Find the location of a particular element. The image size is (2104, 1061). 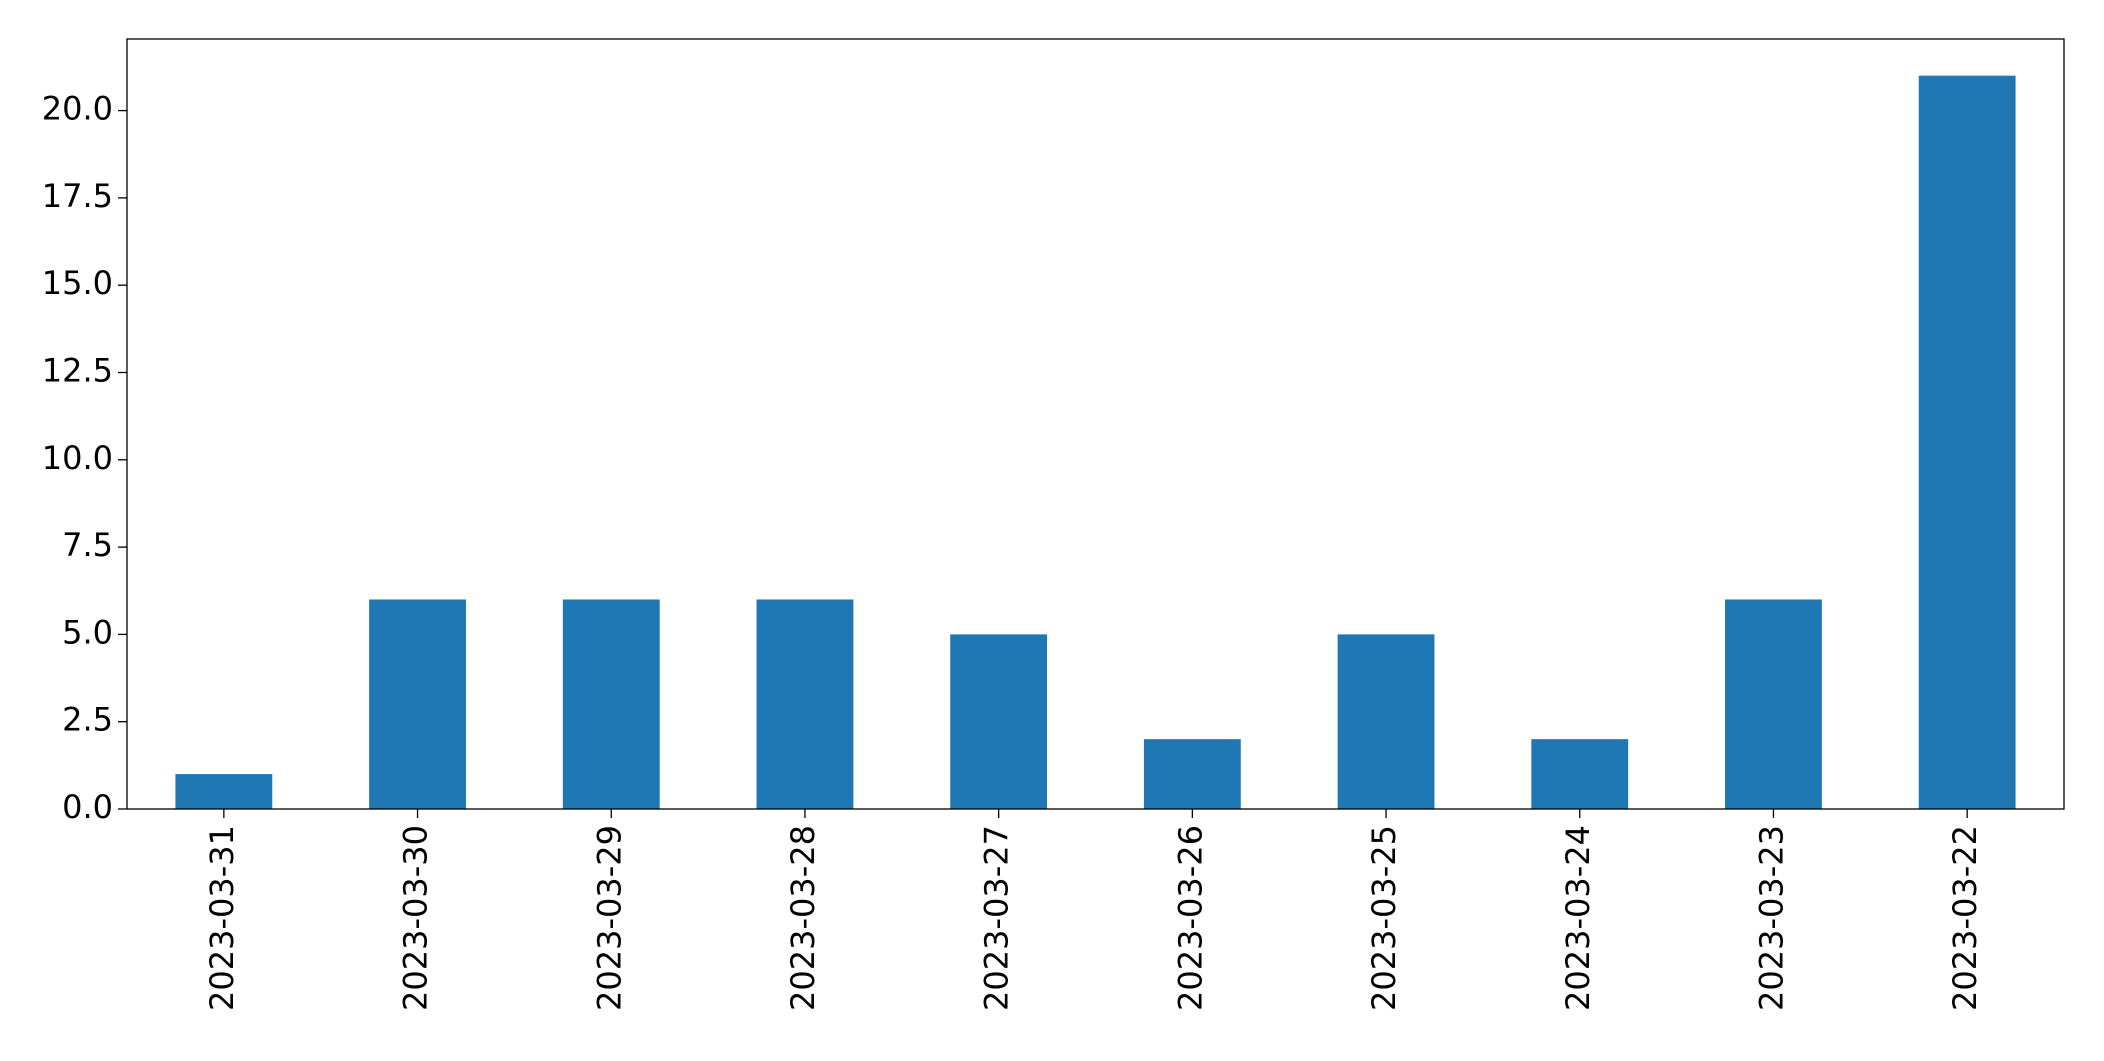

y-tick-label: 10.0 is located at coordinates (77, 458).